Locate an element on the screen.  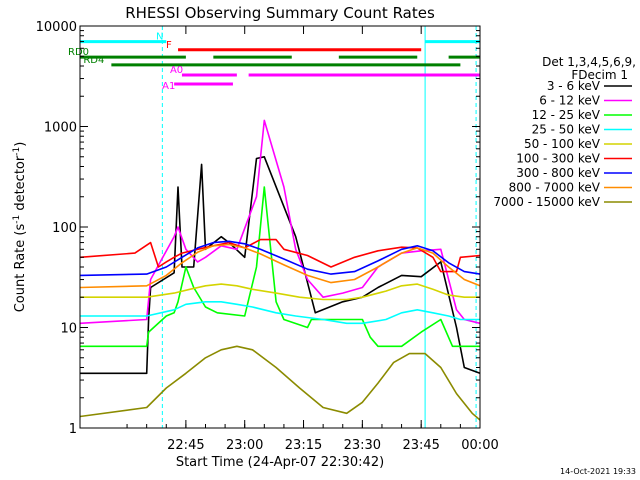
legend-entry-label: 6 - 12 keV is located at coordinates (570, 101).